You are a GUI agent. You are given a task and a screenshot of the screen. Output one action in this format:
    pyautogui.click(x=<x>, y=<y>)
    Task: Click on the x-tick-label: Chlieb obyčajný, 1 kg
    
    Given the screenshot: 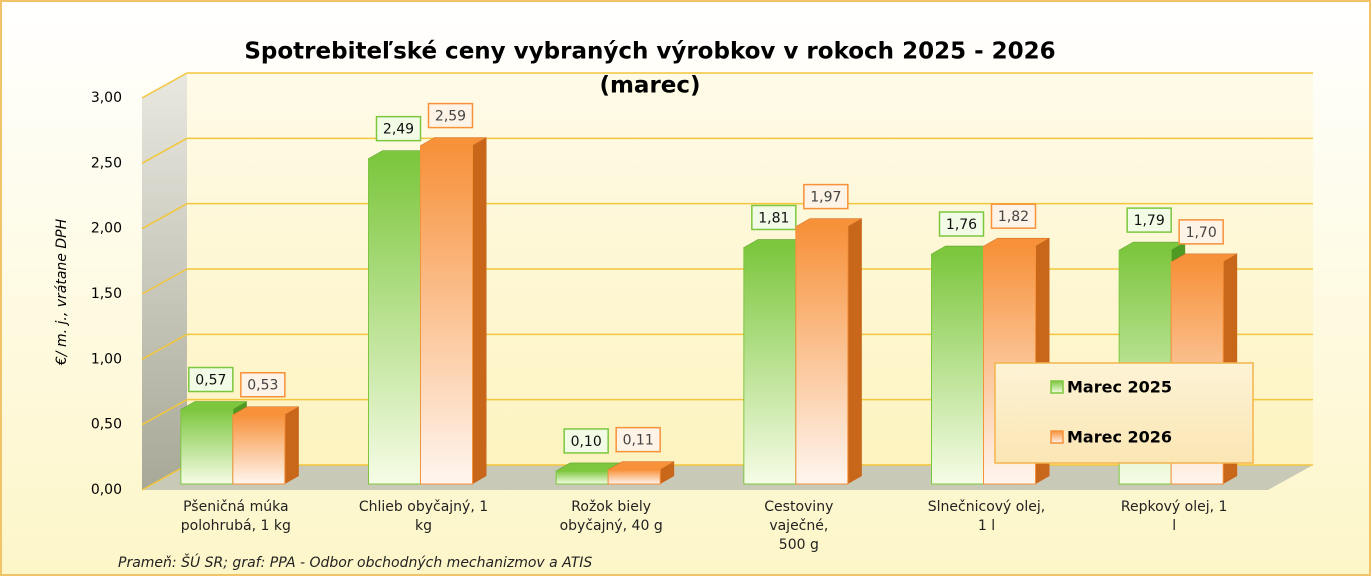 What is the action you would take?
    pyautogui.click(x=423, y=516)
    